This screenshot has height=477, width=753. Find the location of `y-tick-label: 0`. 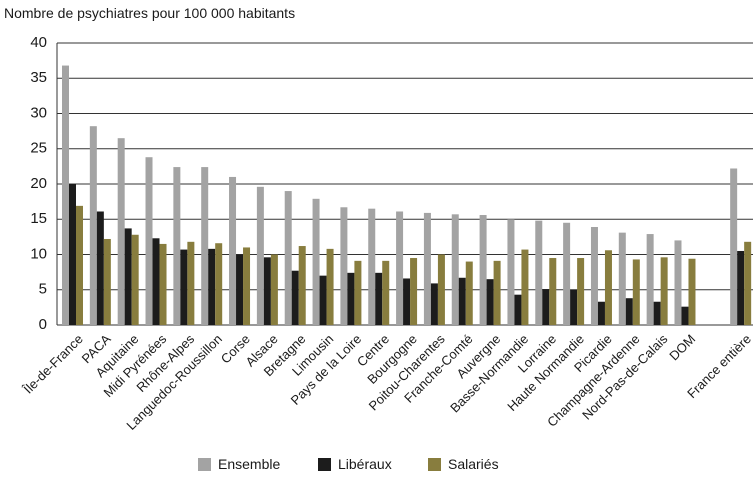

y-tick-label: 0 is located at coordinates (43, 324).